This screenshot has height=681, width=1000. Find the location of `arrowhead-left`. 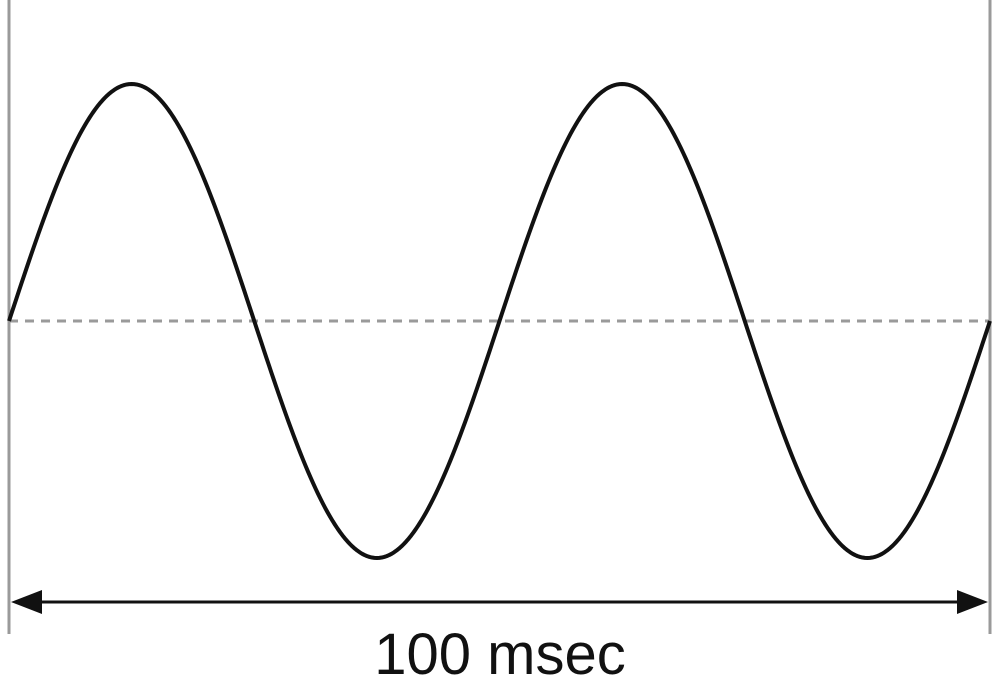

arrowhead-left is located at coordinates (26, 602).